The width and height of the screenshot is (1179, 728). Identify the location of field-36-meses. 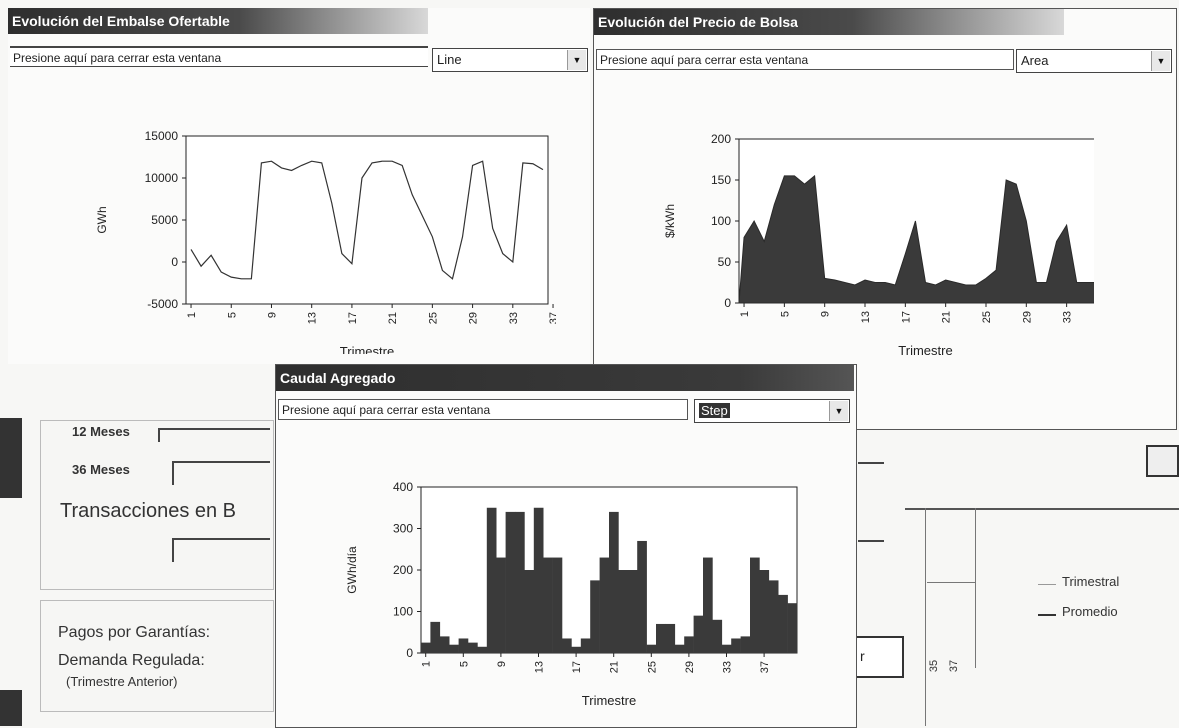
(221, 473).